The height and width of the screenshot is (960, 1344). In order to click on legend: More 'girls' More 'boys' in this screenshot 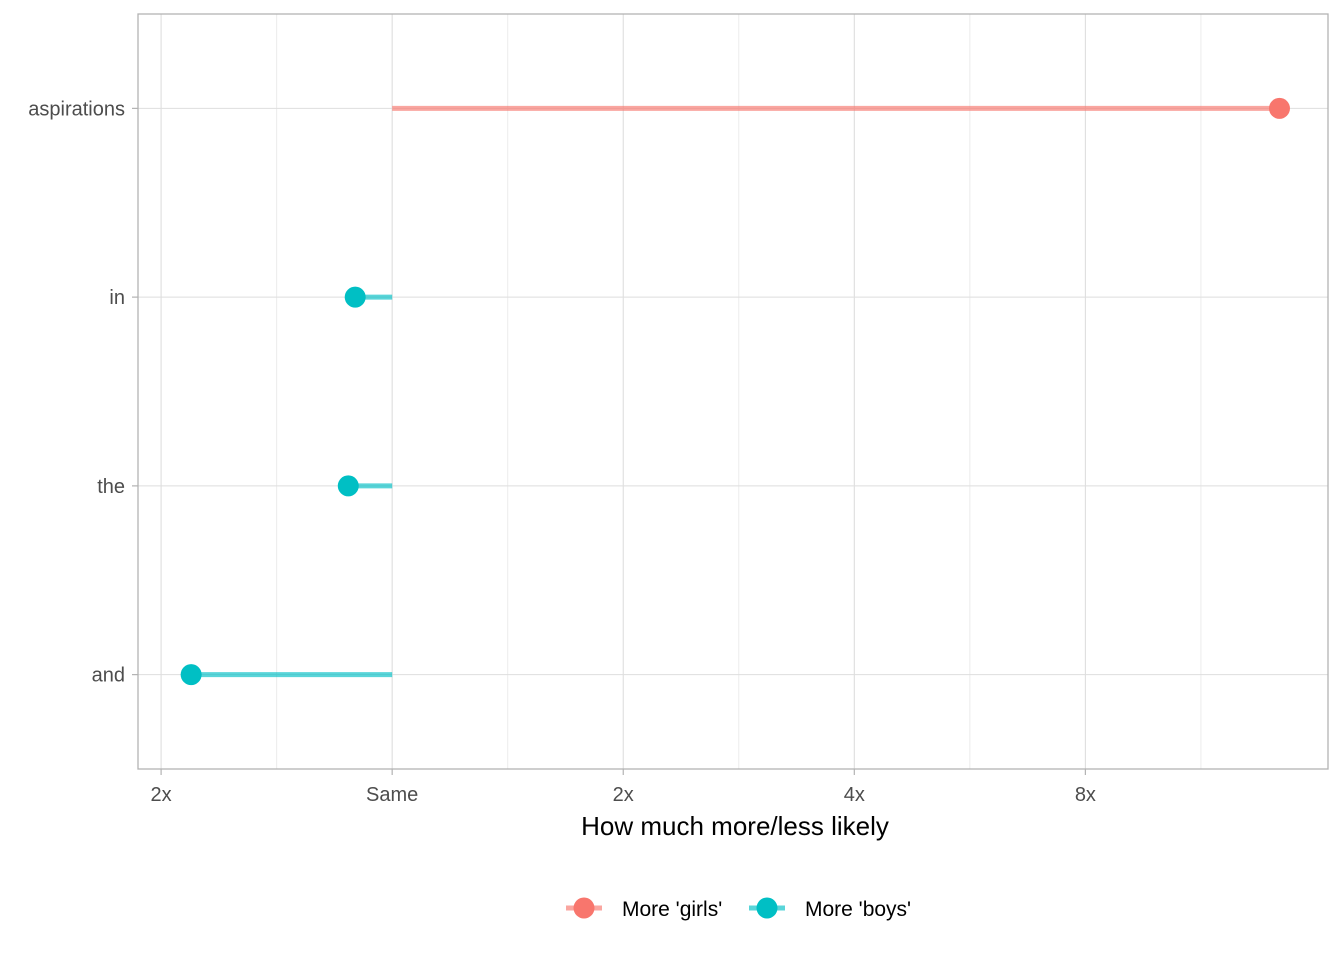, I will do `click(738, 909)`.